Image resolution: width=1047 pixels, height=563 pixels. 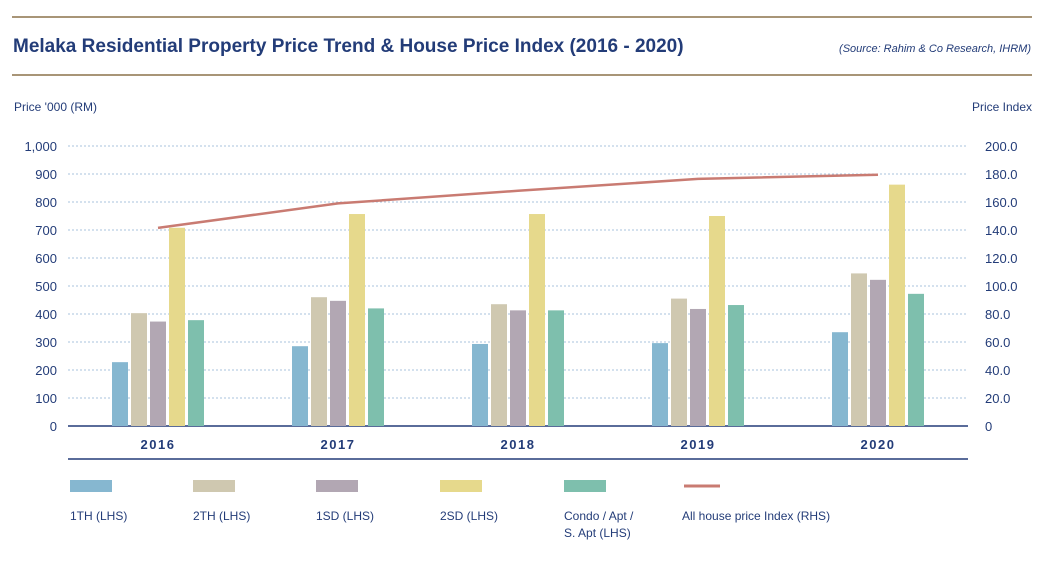 What do you see at coordinates (935, 49) in the screenshot?
I see `source-note: (Source: Rahim & Co Research, IHRM)` at bounding box center [935, 49].